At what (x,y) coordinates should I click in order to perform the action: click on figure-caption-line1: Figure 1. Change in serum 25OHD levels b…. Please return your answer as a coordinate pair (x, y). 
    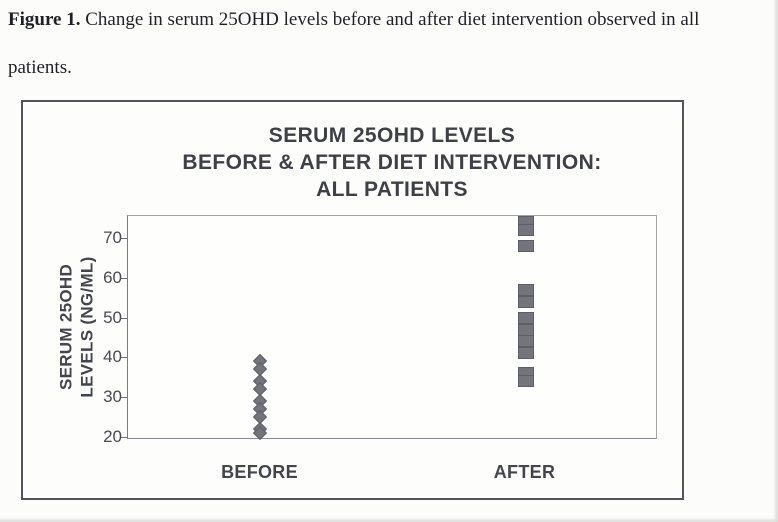
    Looking at the image, I should click on (353, 20).